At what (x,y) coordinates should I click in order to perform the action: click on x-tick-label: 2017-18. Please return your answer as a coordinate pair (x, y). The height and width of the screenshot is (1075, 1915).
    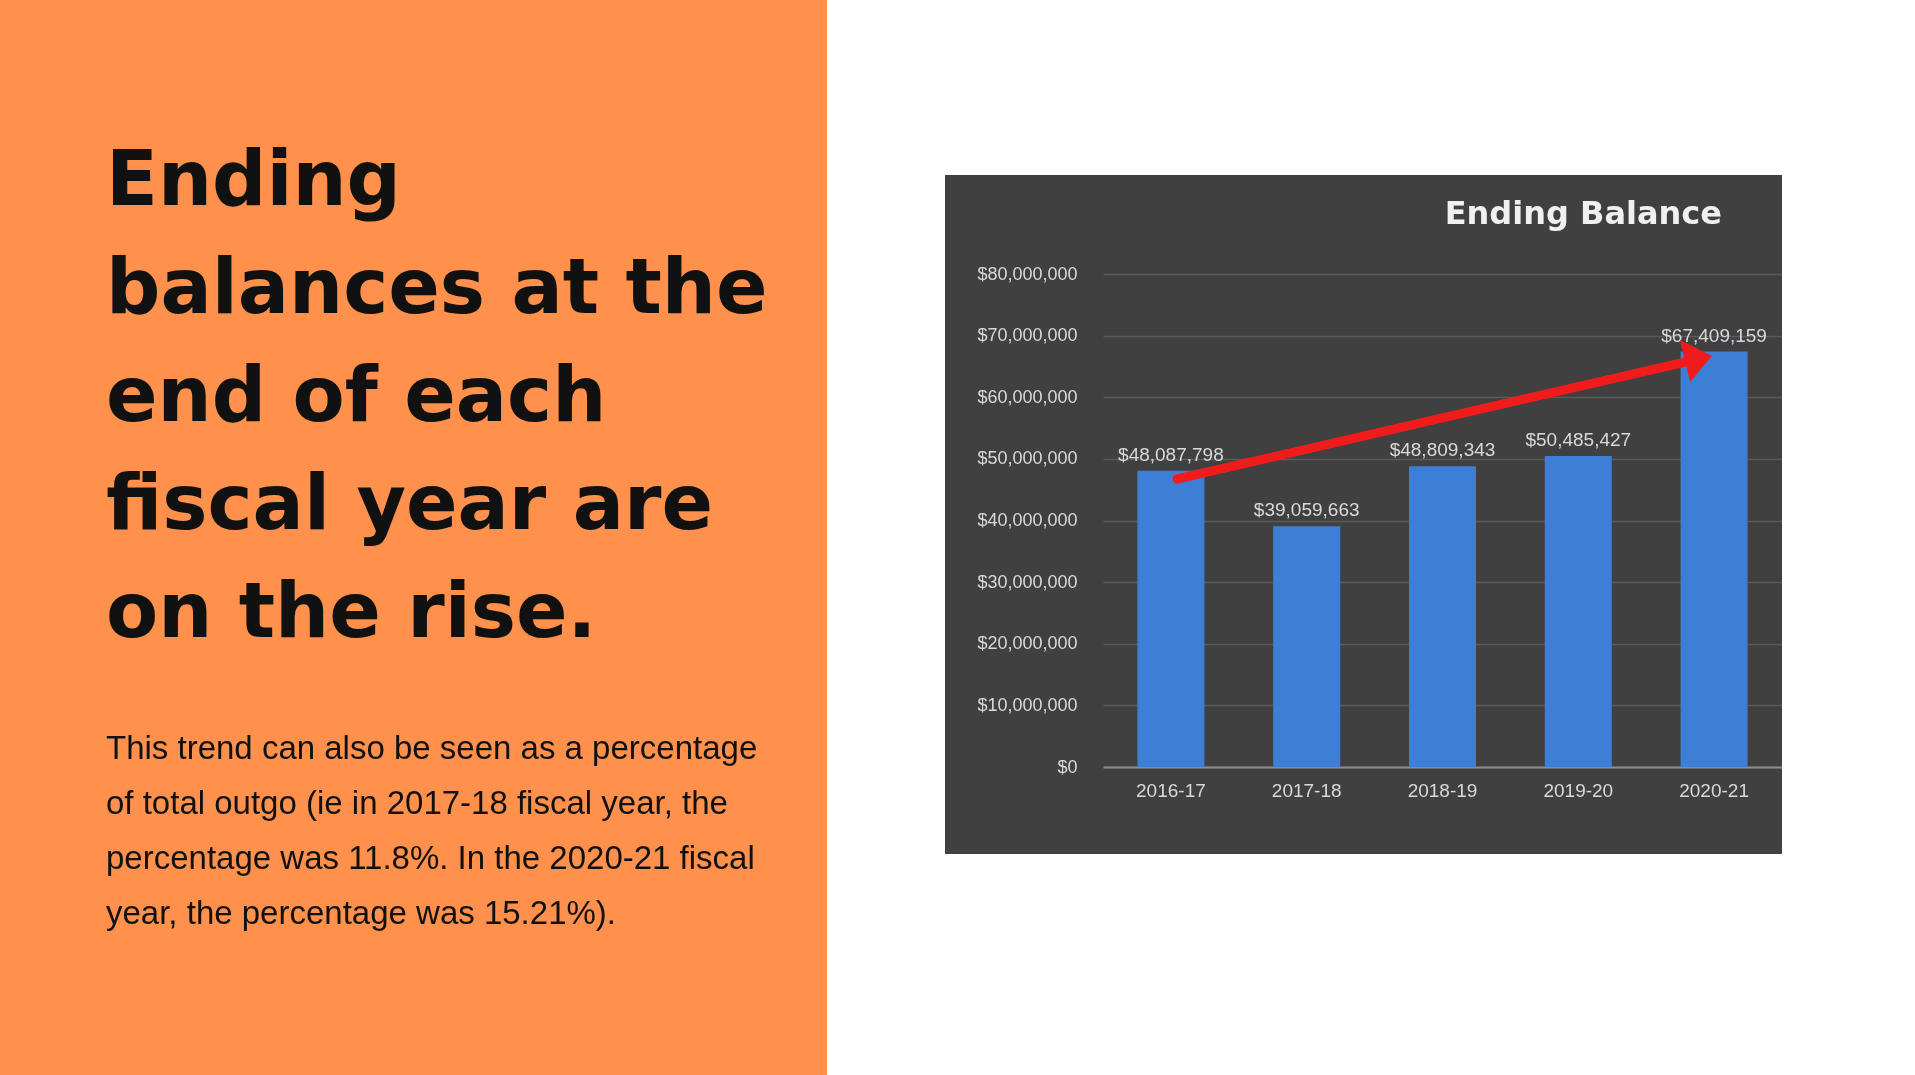
    Looking at the image, I should click on (1306, 790).